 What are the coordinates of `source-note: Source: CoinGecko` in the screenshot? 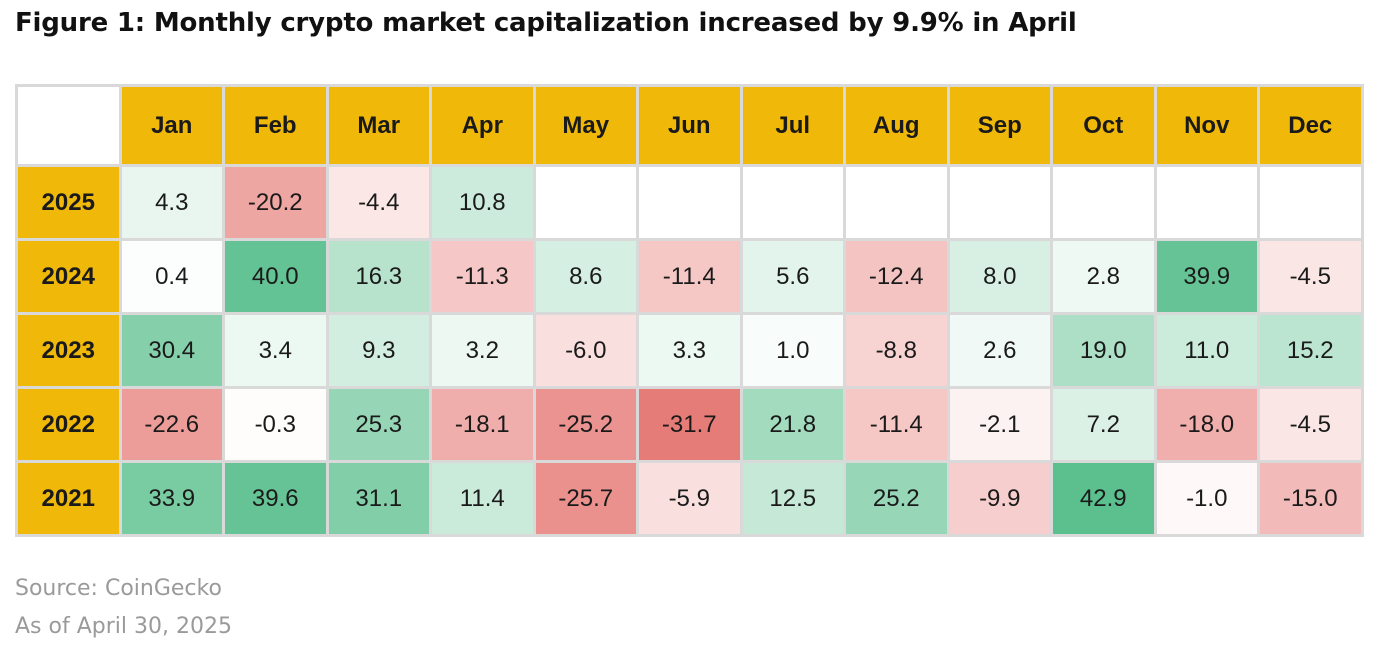 It's located at (118, 588).